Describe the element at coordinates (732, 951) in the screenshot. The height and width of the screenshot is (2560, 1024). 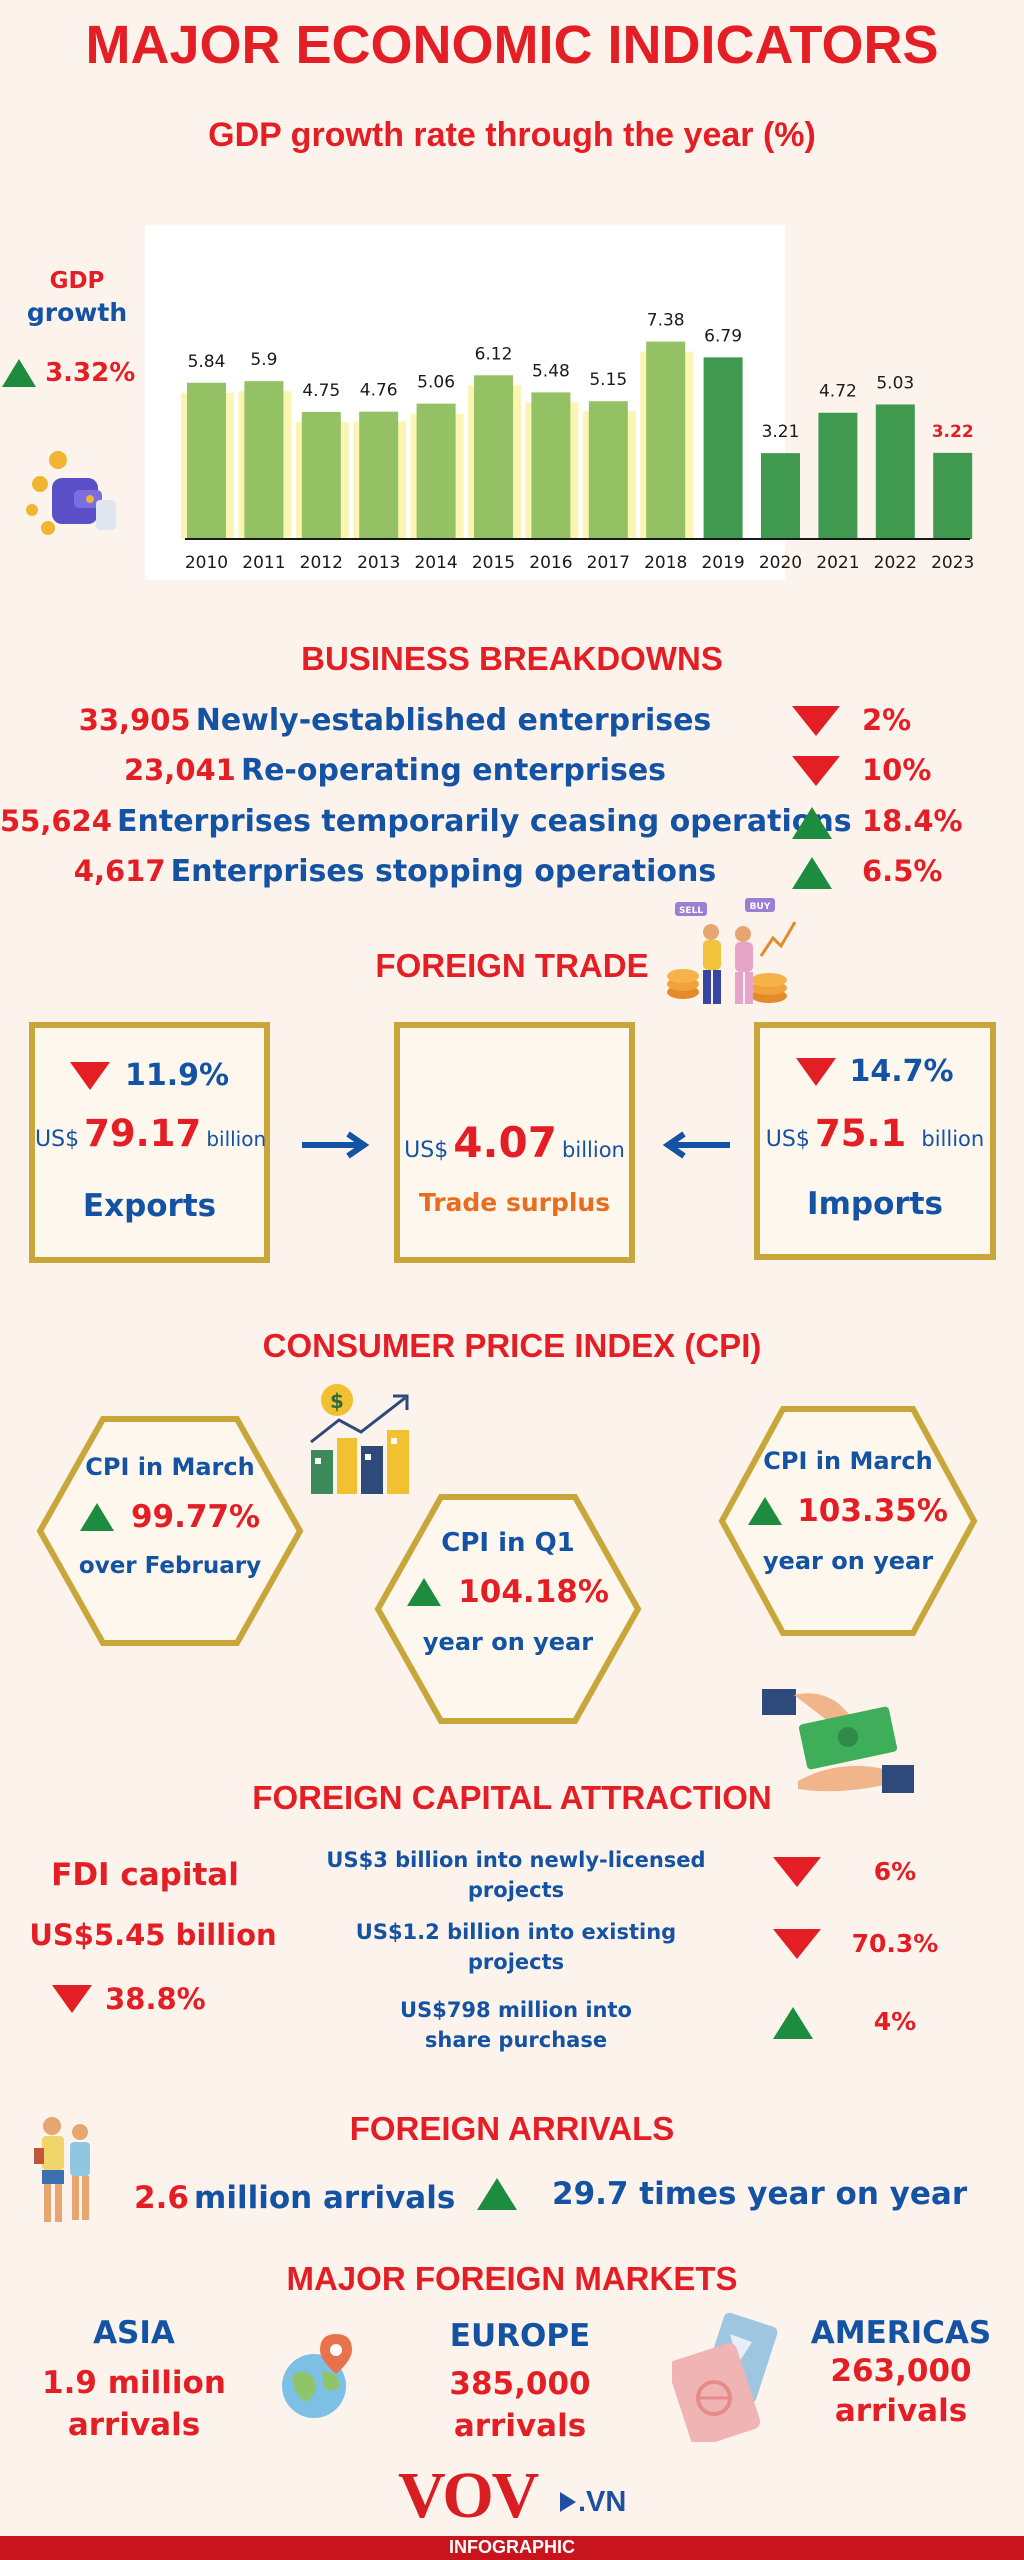
I see `traders-illustration: SELL BUY` at that location.